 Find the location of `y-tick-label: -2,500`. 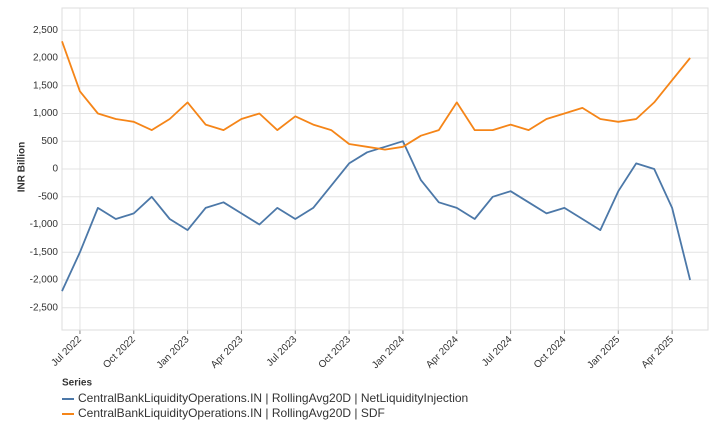

y-tick-label: -2,500 is located at coordinates (44, 307).